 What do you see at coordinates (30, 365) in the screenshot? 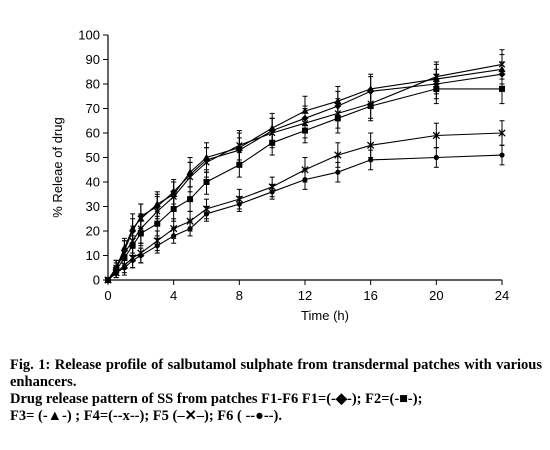
I see `figure-label: Fig. 1:` at bounding box center [30, 365].